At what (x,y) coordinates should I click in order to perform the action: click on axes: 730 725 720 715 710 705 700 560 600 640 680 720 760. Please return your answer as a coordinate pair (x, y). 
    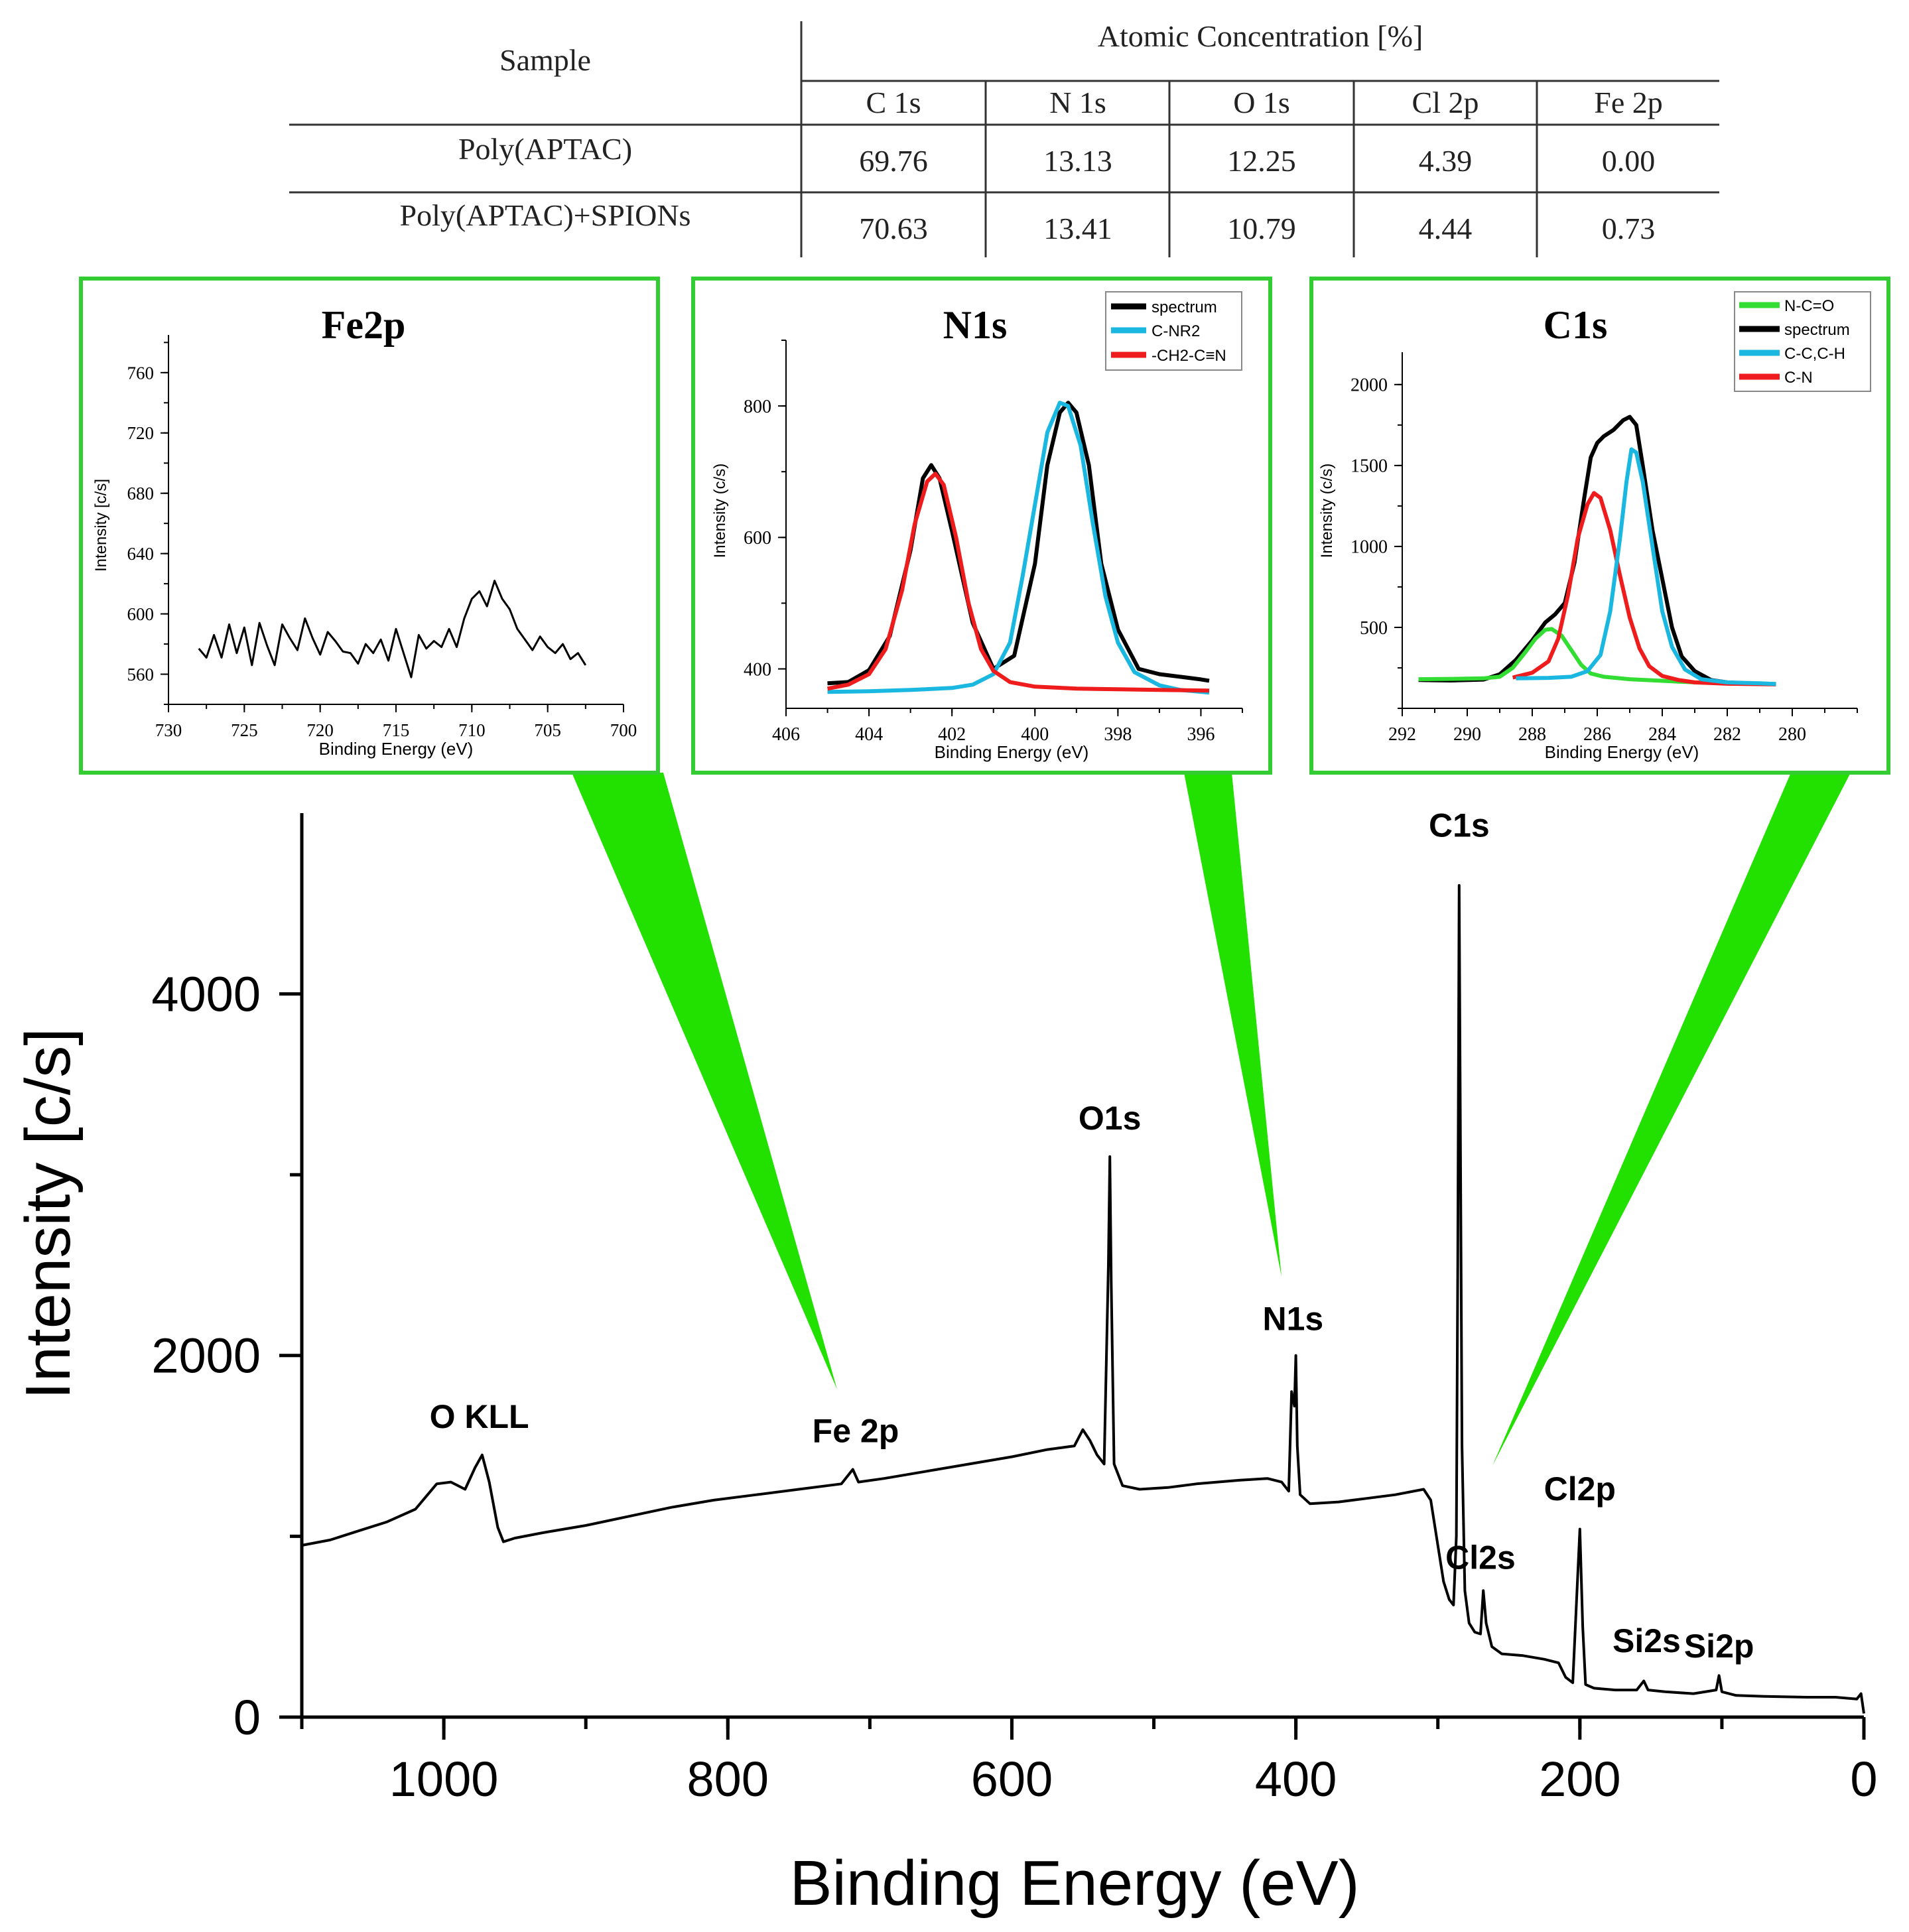
    Looking at the image, I should click on (382, 538).